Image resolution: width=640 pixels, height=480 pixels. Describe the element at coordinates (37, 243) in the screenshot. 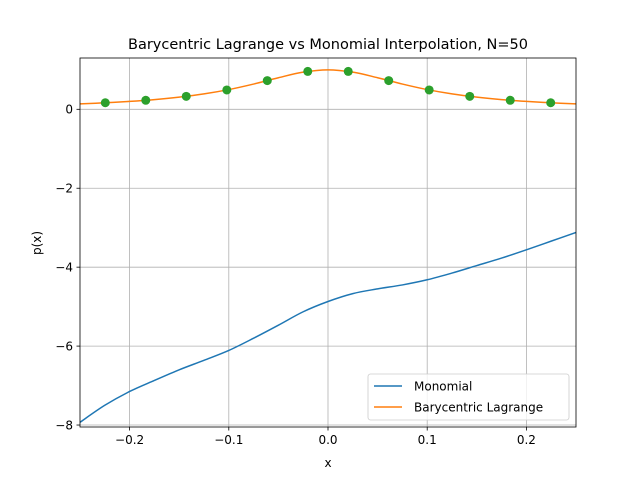

I see `y-axis-label: p(x)` at that location.